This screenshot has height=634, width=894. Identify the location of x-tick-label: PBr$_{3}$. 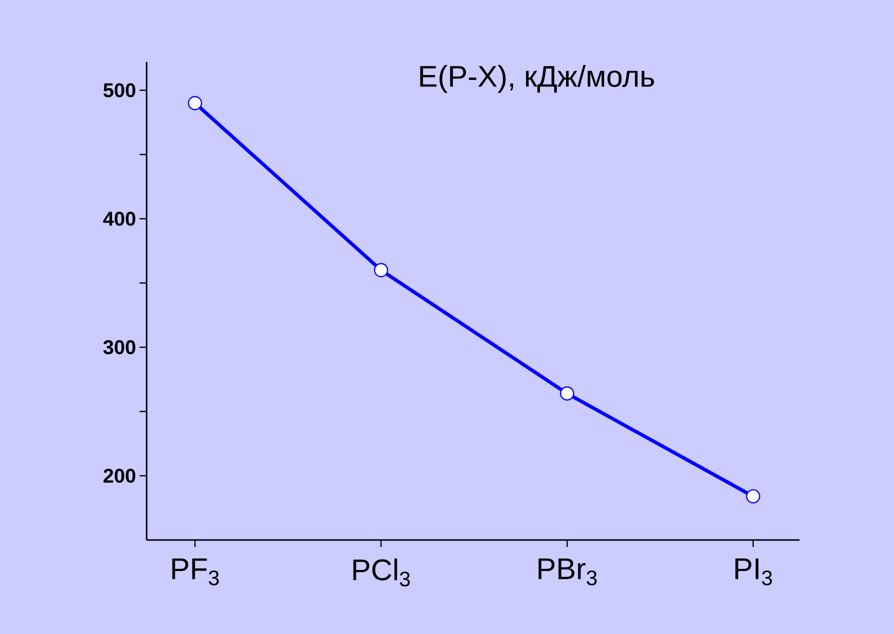
(567, 572).